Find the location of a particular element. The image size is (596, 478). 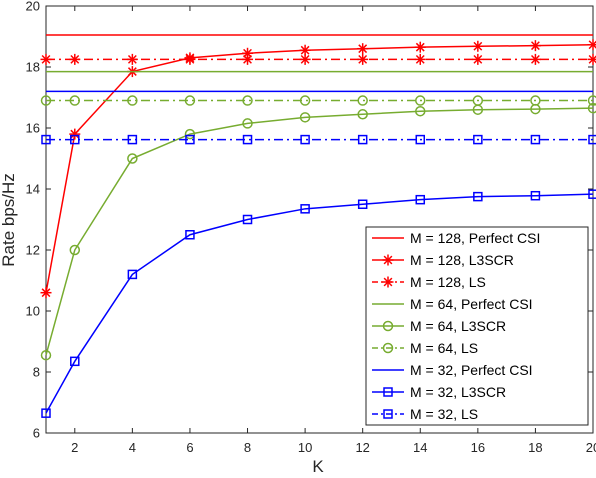

x-tick-label-1: 4 is located at coordinates (132, 447).